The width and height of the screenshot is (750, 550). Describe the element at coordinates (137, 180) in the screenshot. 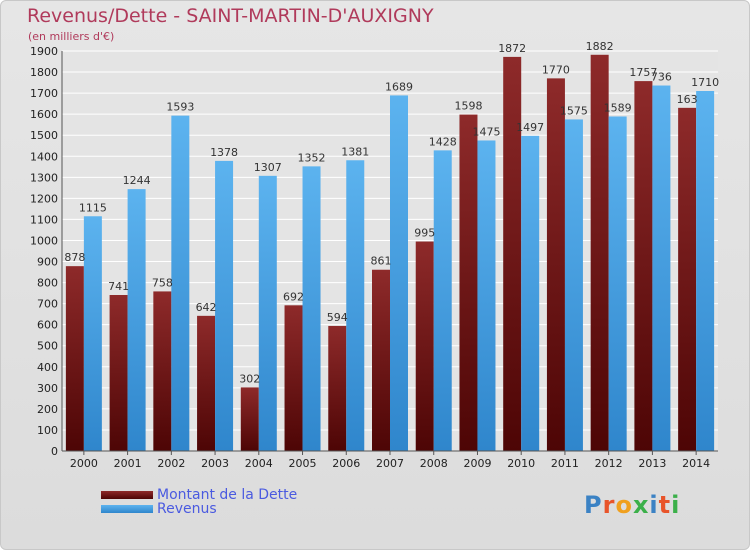

I see `data-label-revenue: 1244` at that location.